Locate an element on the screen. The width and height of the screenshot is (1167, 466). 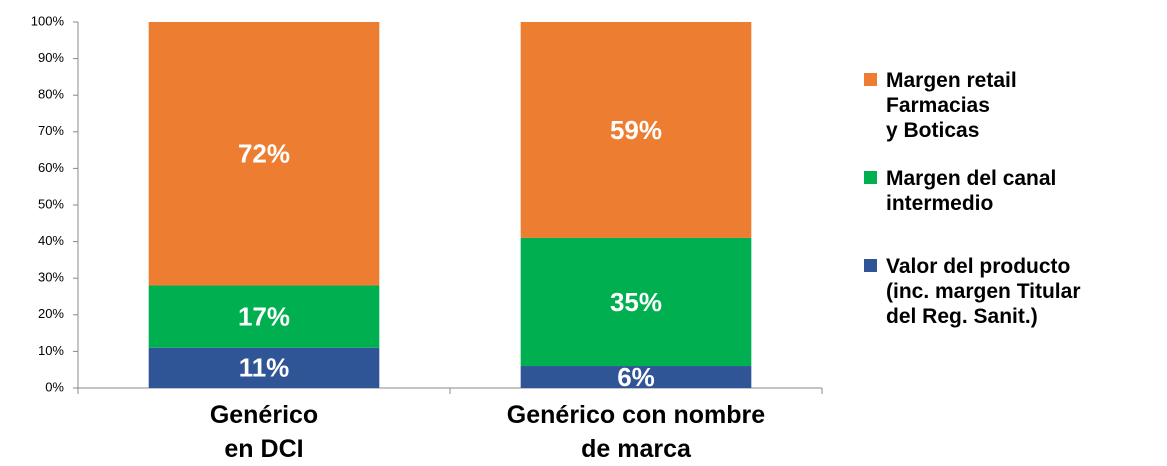
data-label: 11% is located at coordinates (264, 368).